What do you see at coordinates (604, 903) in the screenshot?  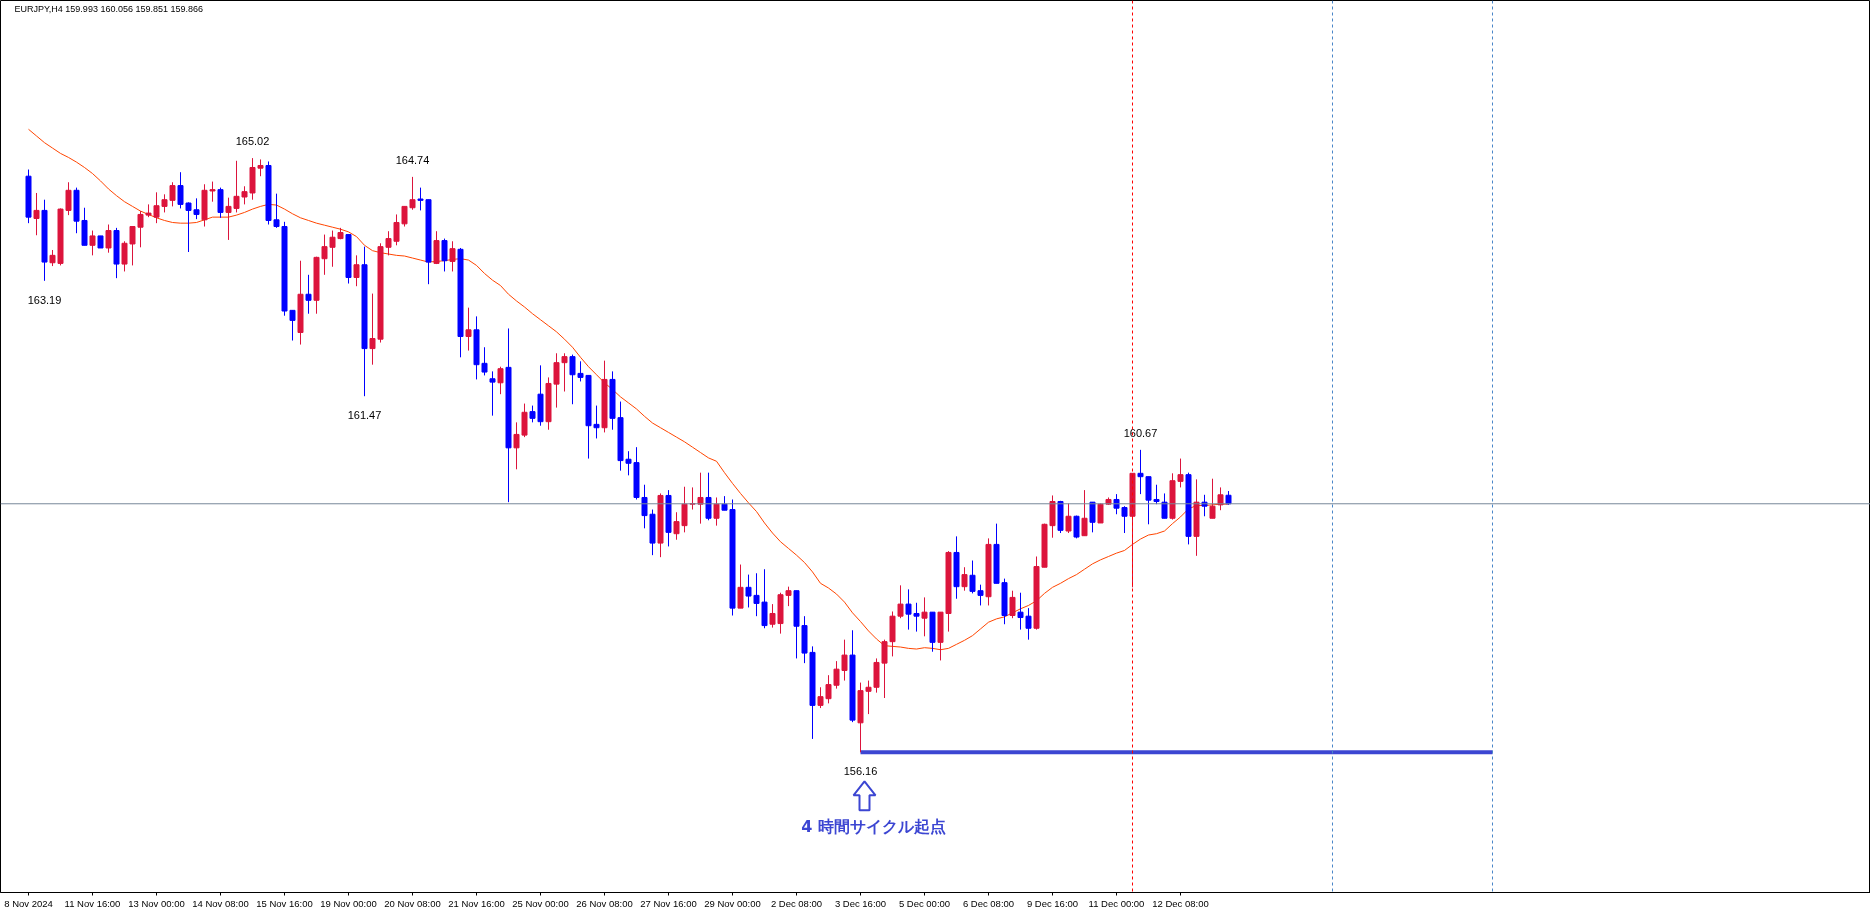 I see `x-tick-label: 26 Nov 08:00` at bounding box center [604, 903].